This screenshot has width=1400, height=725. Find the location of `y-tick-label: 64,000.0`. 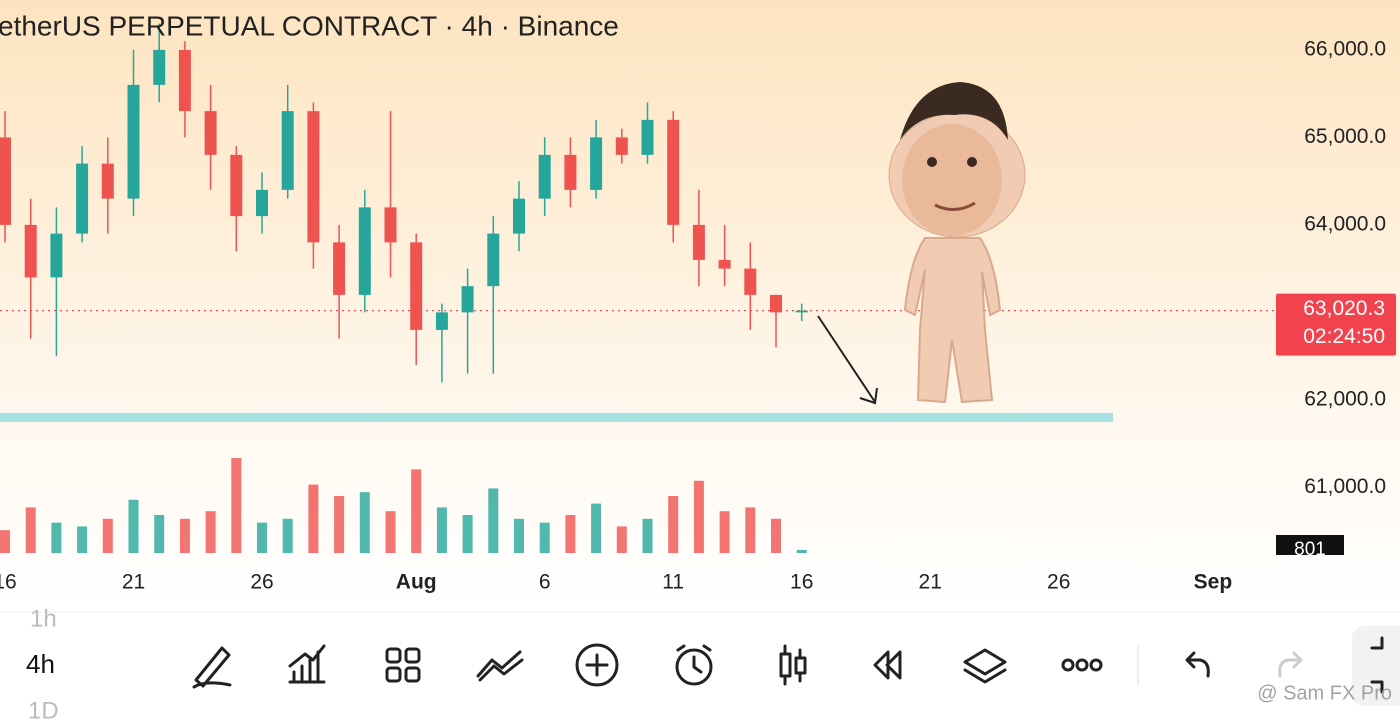

y-tick-label: 64,000.0 is located at coordinates (1345, 223).